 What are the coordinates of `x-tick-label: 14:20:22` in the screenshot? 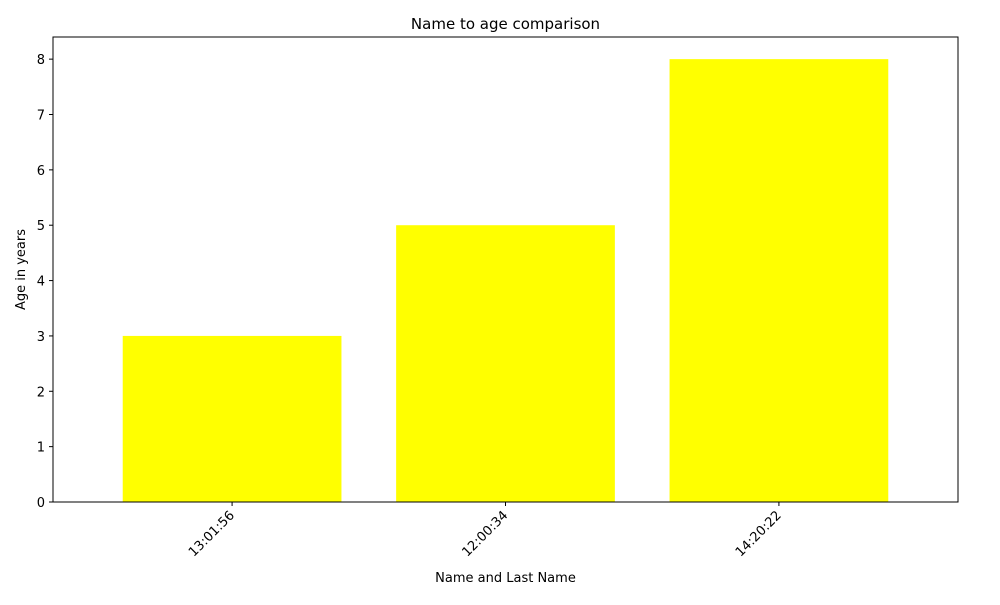 It's located at (759, 534).